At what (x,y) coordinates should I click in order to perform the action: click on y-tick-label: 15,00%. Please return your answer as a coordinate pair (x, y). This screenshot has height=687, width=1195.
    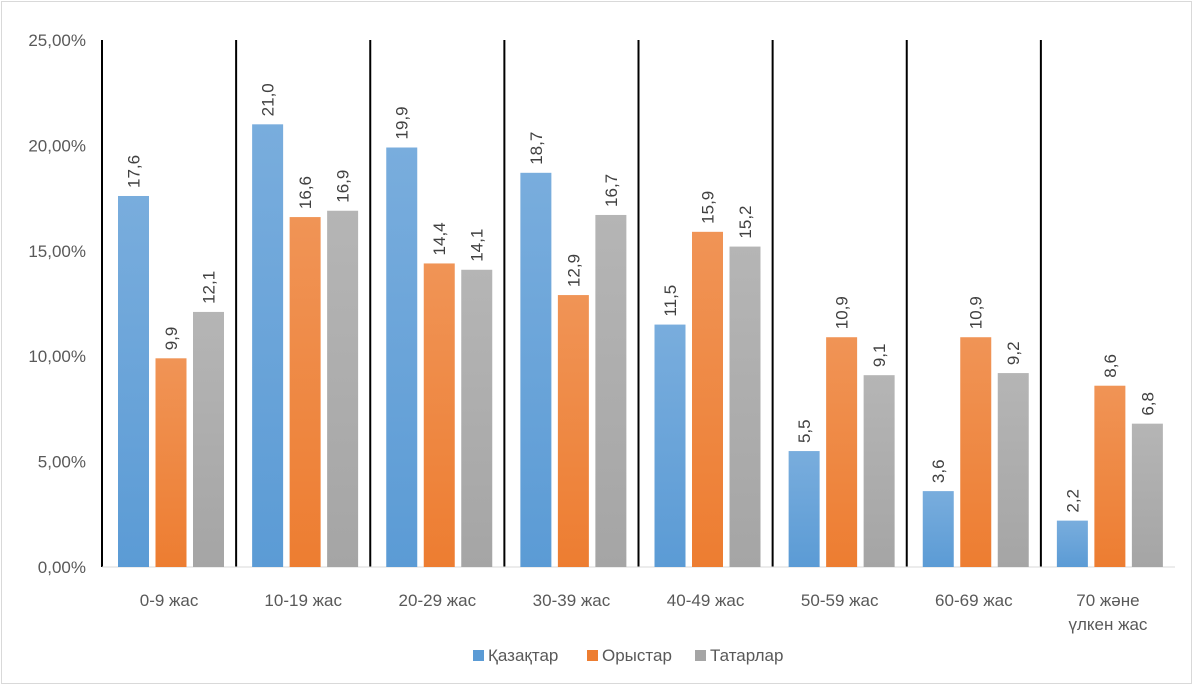
    Looking at the image, I should click on (57, 251).